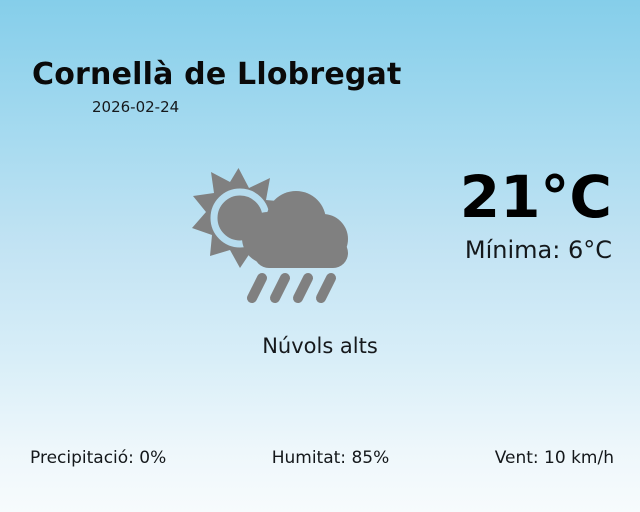 This screenshot has height=512, width=640. I want to click on header: Cornellà de Llobregat 2026-02-24, so click(217, 87).